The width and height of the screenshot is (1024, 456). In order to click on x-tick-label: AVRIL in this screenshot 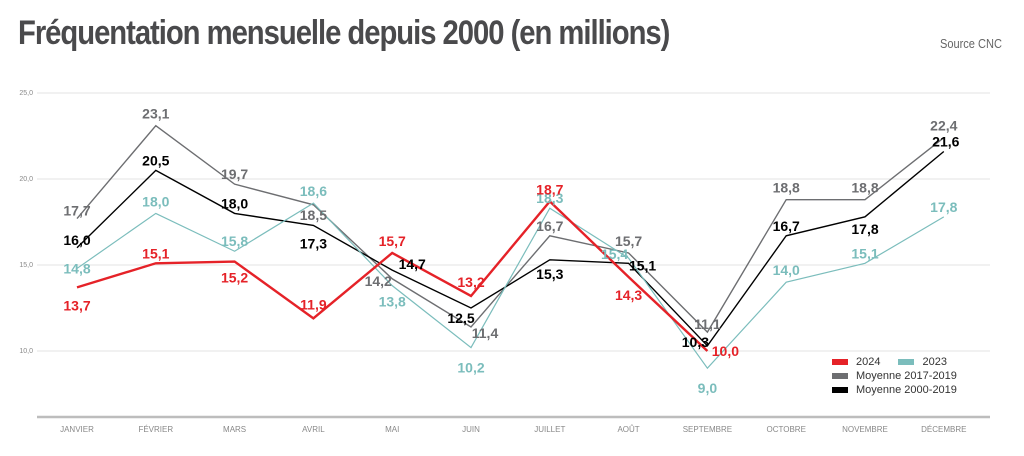, I will do `click(313, 429)`.